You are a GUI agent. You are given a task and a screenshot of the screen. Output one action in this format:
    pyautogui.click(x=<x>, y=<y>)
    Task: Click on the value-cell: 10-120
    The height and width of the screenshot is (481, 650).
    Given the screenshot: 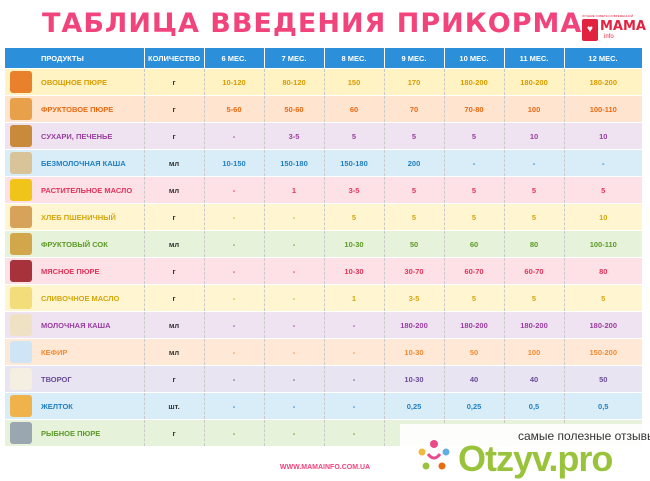 What is the action you would take?
    pyautogui.click(x=234, y=82)
    